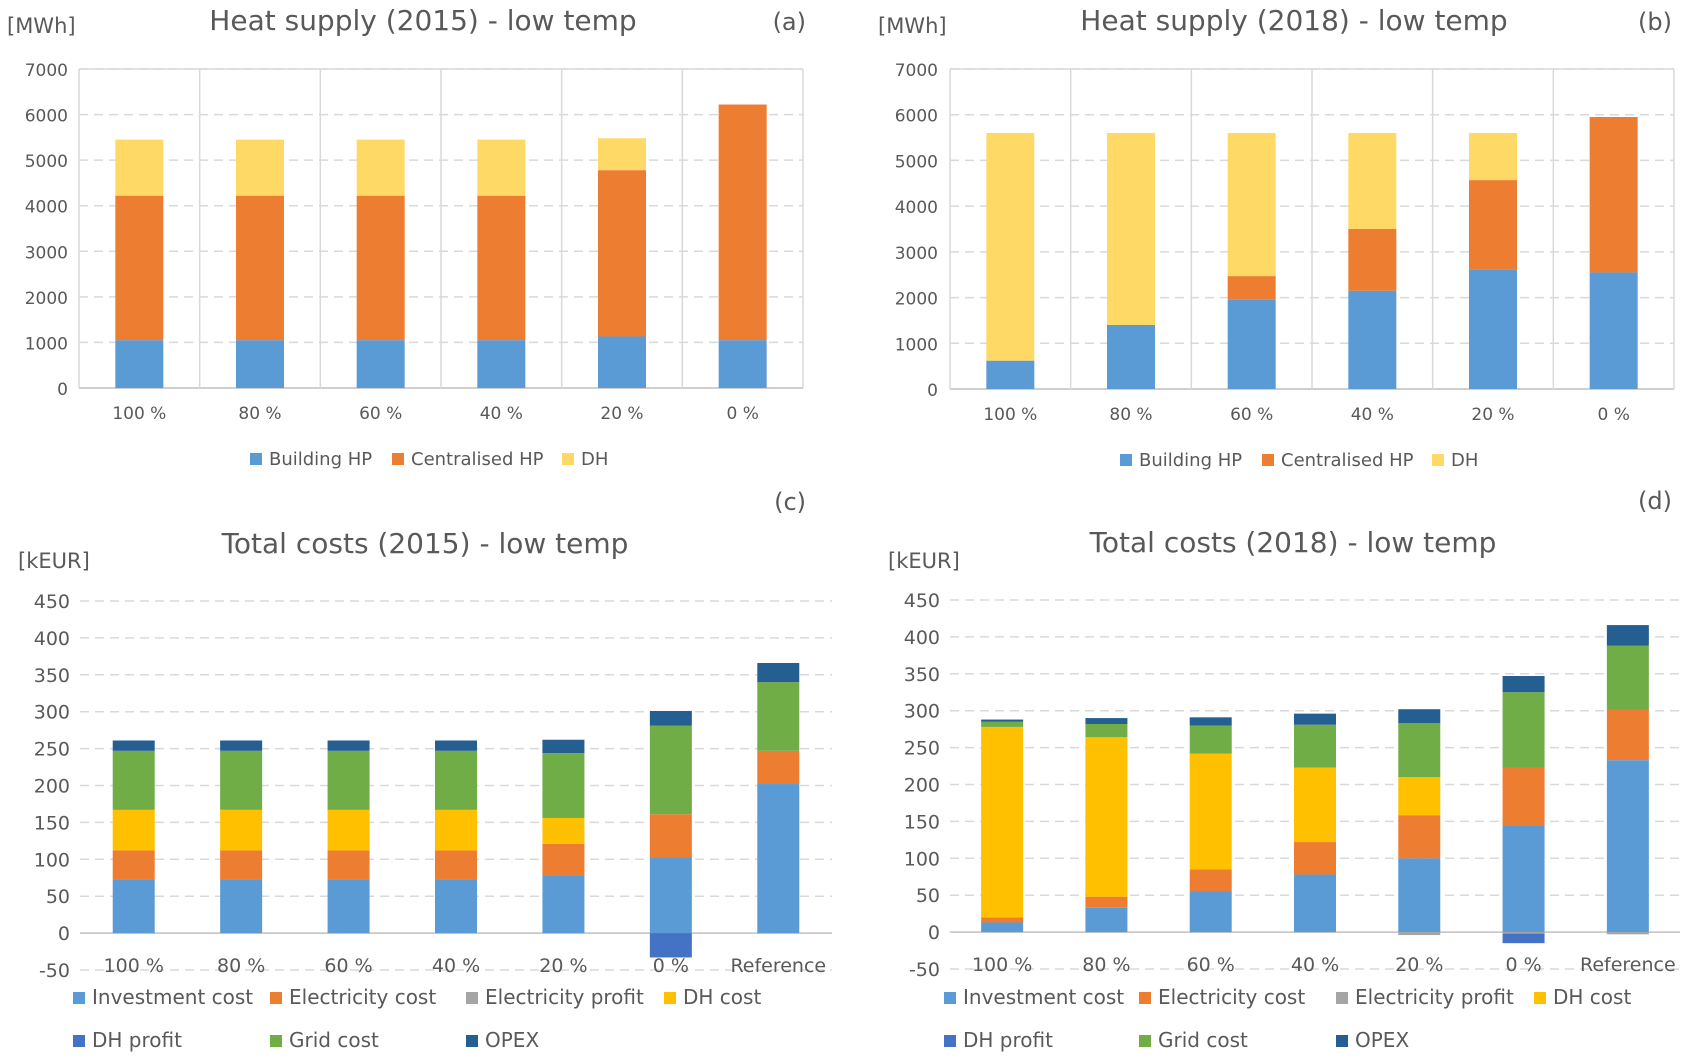 This screenshot has width=1706, height=1061. What do you see at coordinates (46, 208) in the screenshot?
I see `y-tick-label: 4000` at bounding box center [46, 208].